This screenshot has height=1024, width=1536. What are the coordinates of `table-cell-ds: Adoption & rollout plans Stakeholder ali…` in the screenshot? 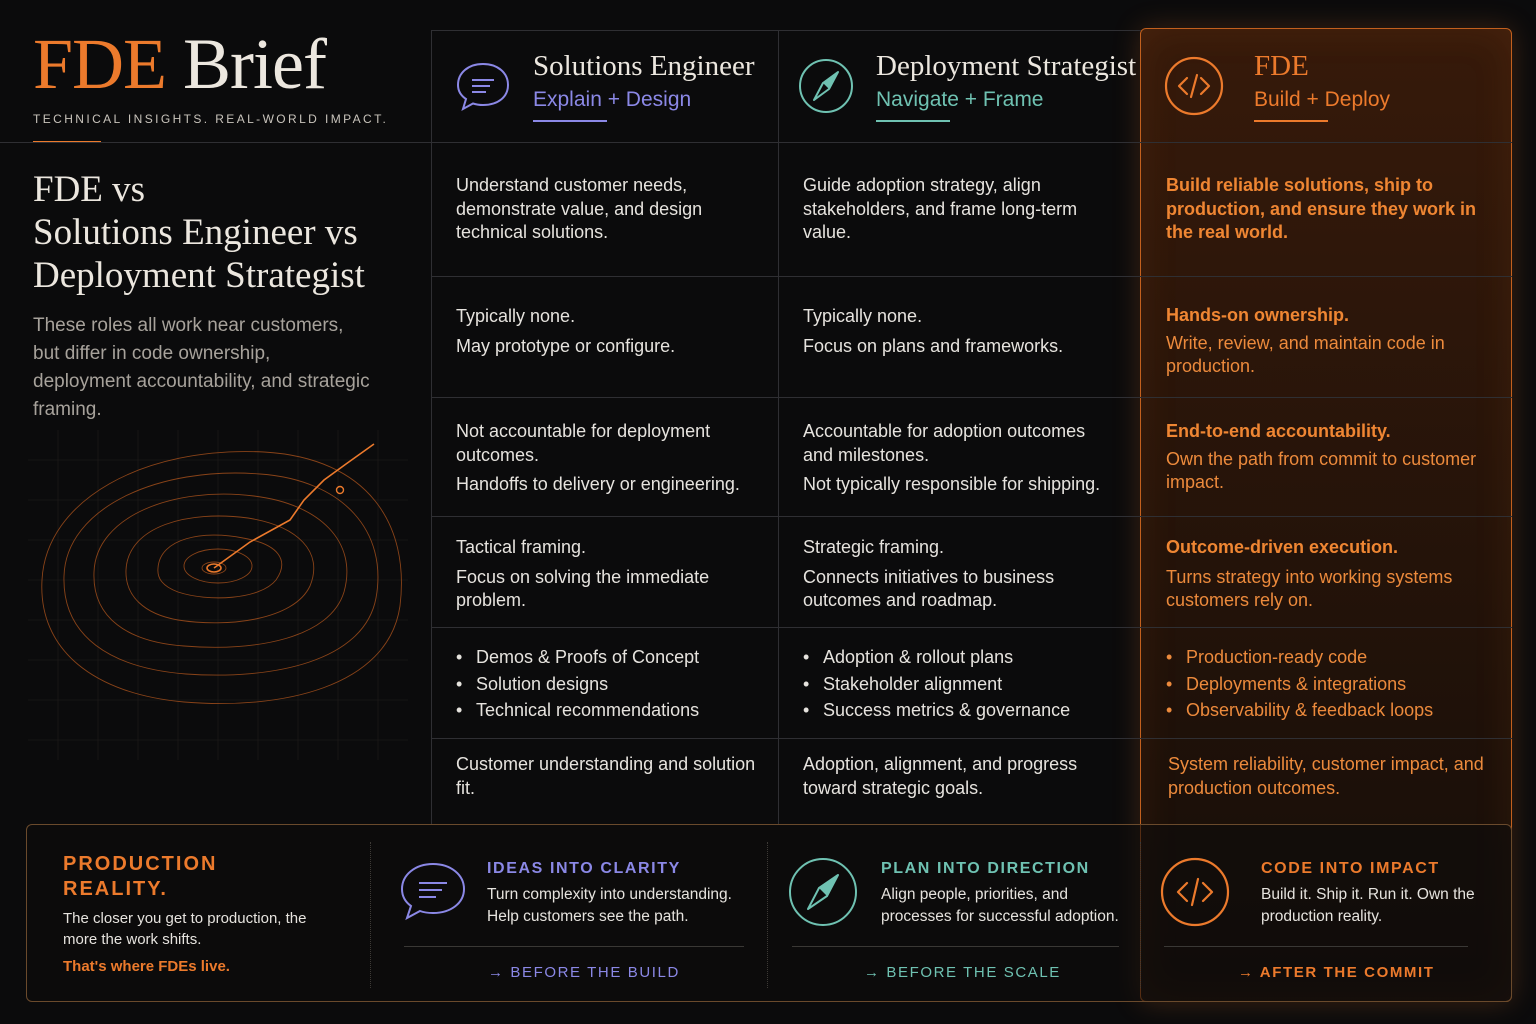 It's located at (960, 684).